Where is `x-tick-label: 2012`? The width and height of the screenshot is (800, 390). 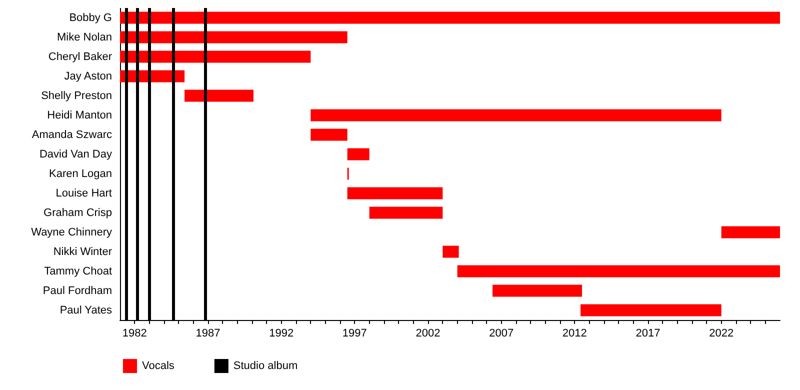 x-tick-label: 2012 is located at coordinates (574, 334).